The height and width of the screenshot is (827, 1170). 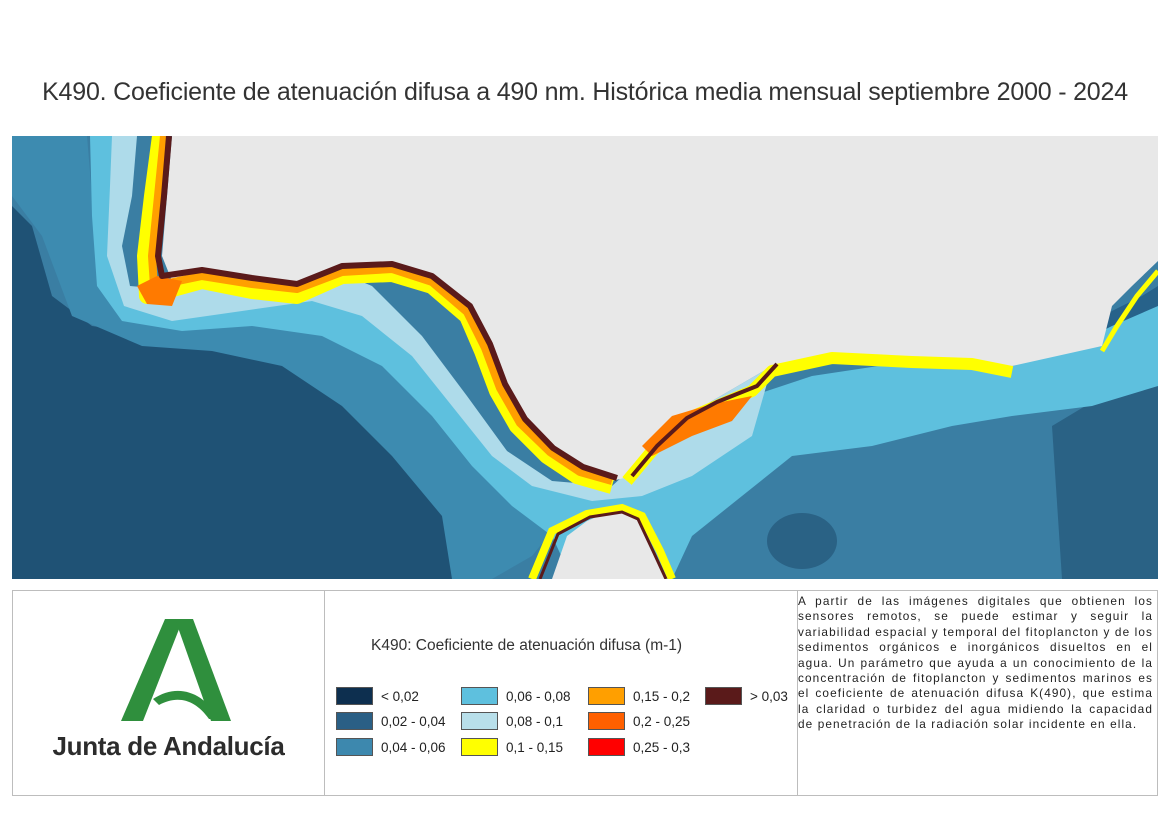 What do you see at coordinates (186, 704) in the screenshot?
I see `logo-swoosh` at bounding box center [186, 704].